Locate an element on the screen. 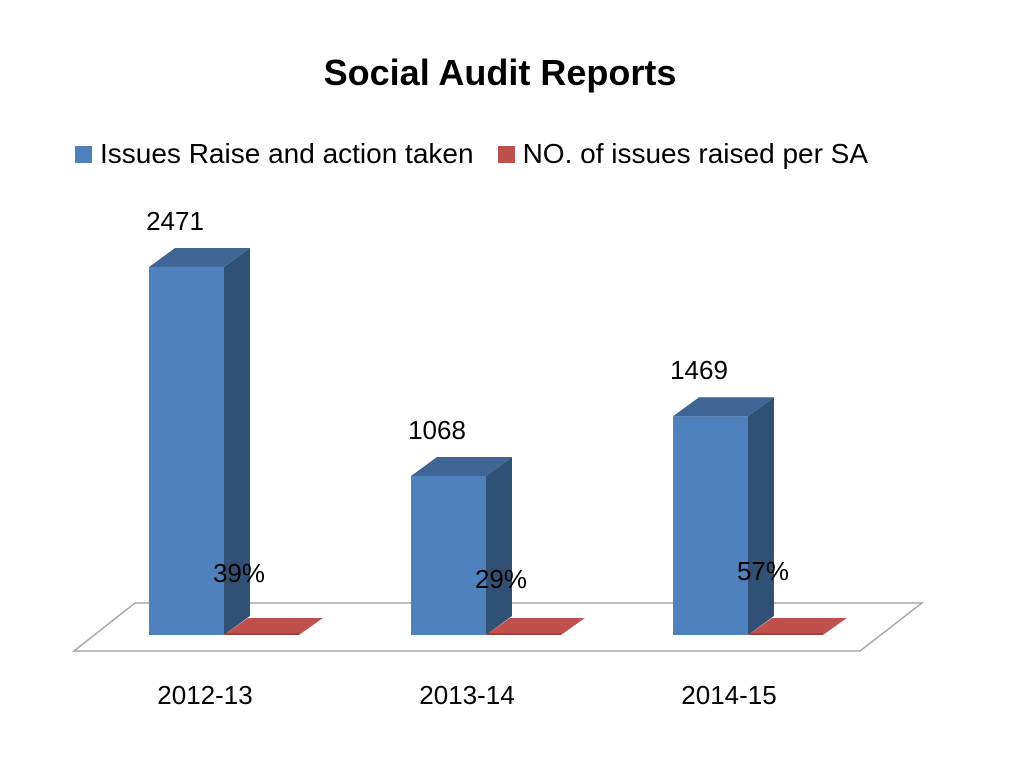 The image size is (1024, 768). x-tick-label-2012-13: 2012-13 is located at coordinates (204, 695).